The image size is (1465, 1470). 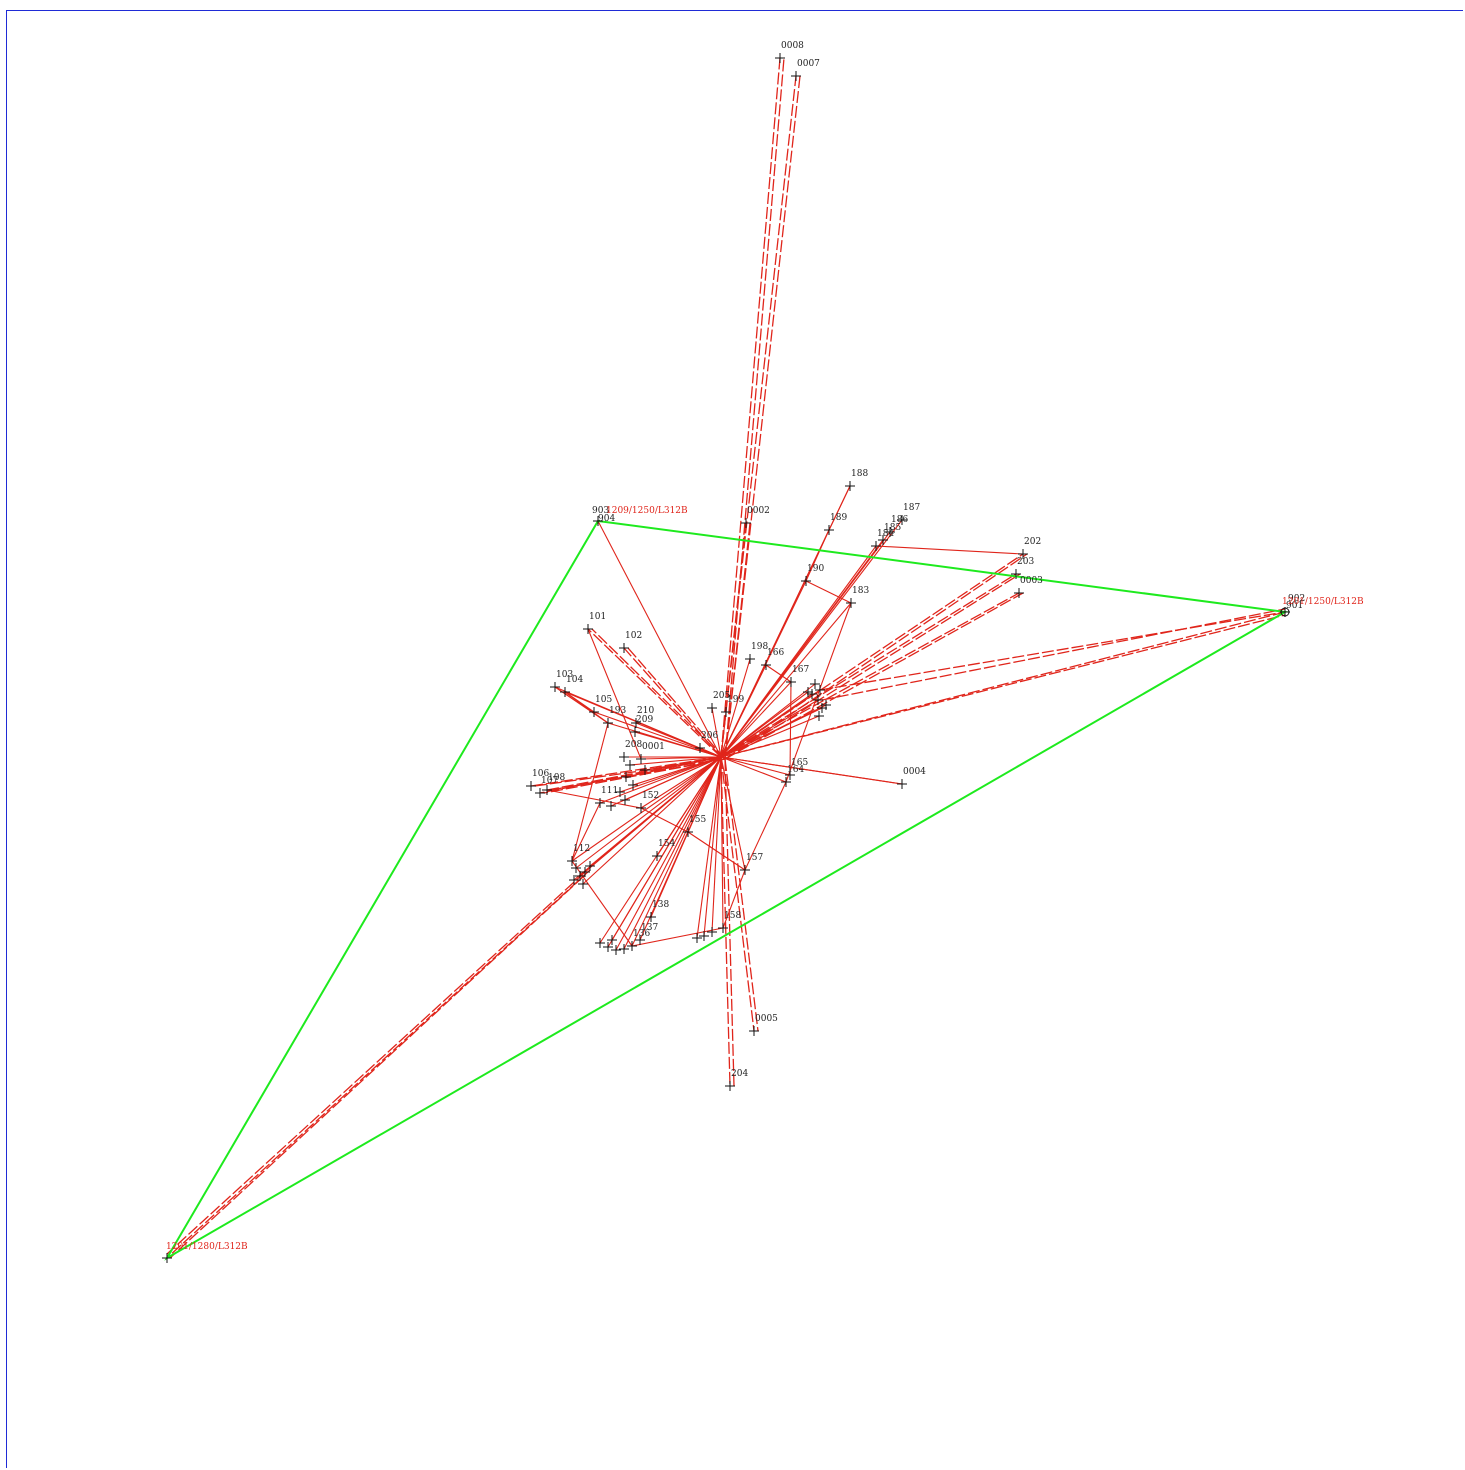 I want to click on point-label: 198, so click(x=759, y=647).